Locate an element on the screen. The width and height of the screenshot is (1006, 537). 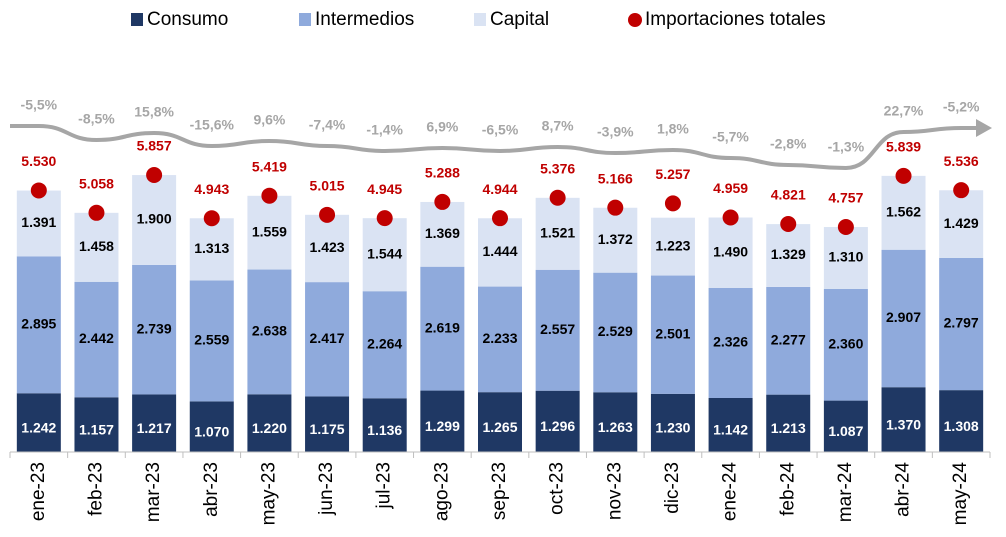
x-tick-label: dic-23 is located at coordinates (672, 488).